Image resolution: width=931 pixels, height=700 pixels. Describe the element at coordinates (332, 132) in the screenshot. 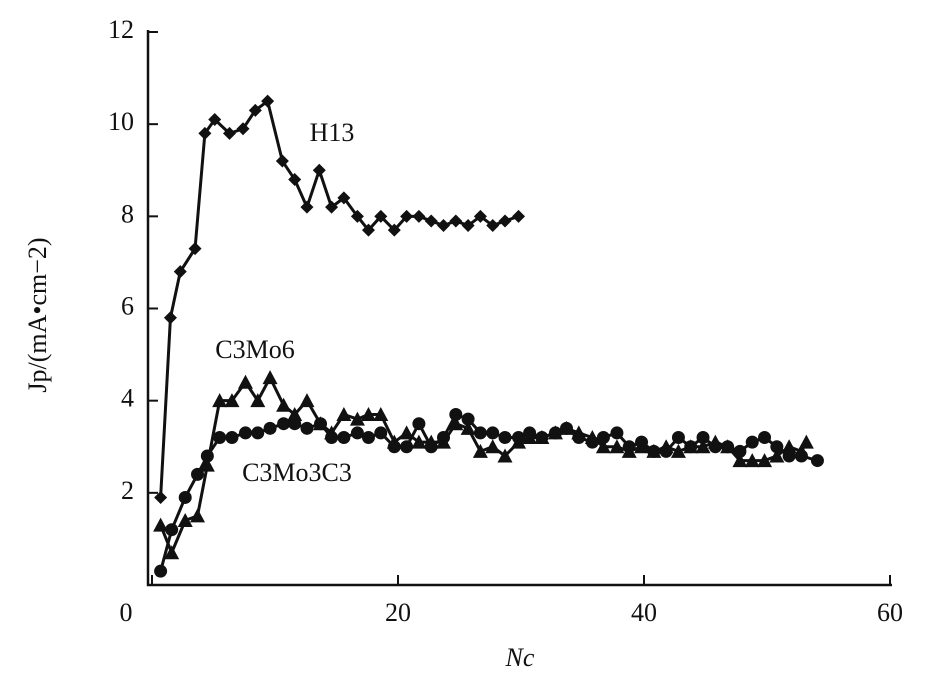

I see `annotation: H13` at that location.